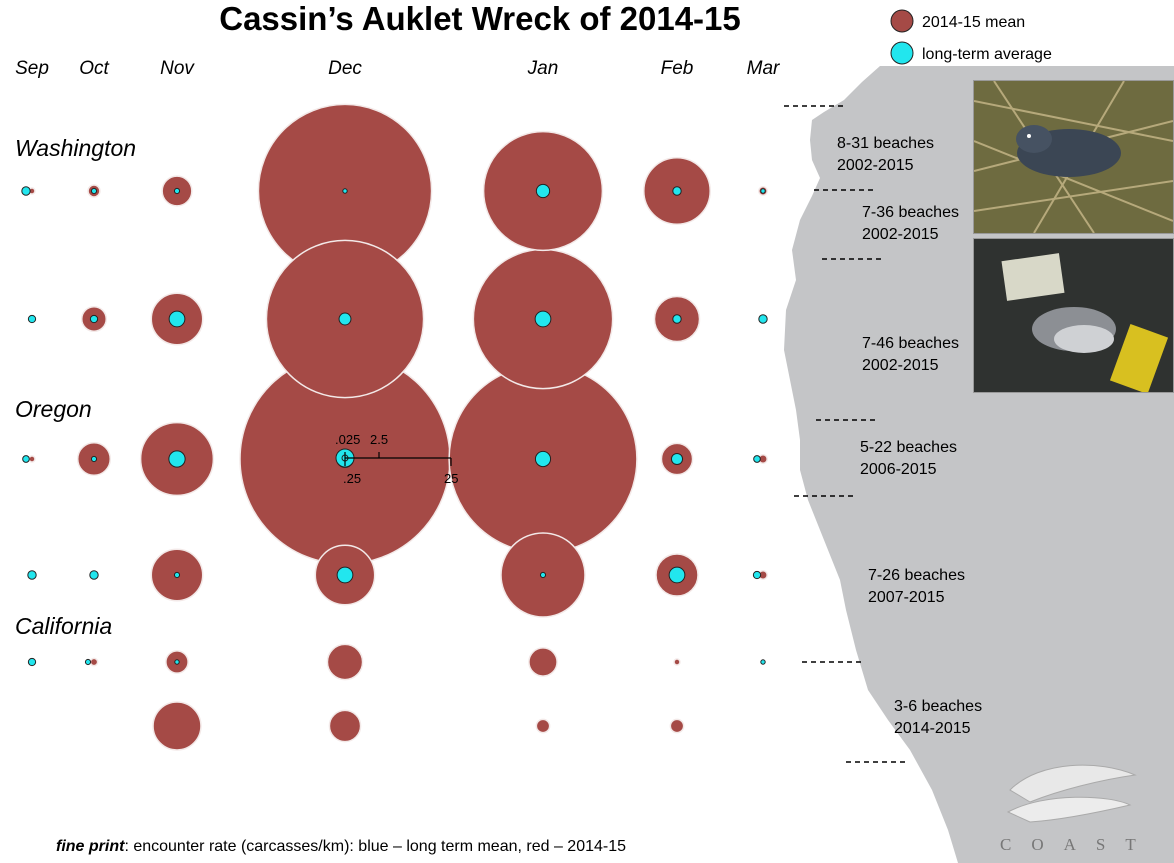 The image size is (1174, 863). I want to click on region-beaches: 7-26 beaches, so click(916, 575).